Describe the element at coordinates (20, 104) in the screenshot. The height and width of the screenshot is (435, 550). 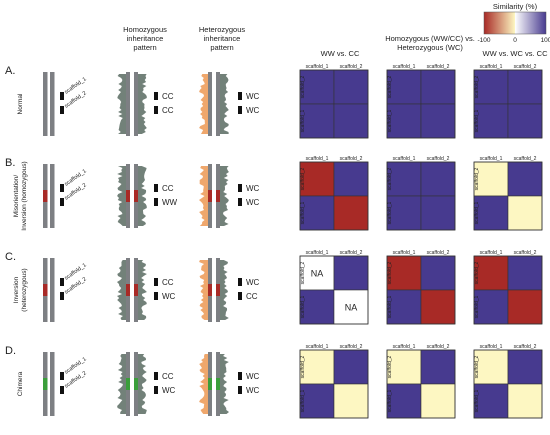
I see `row-label: Normal` at that location.